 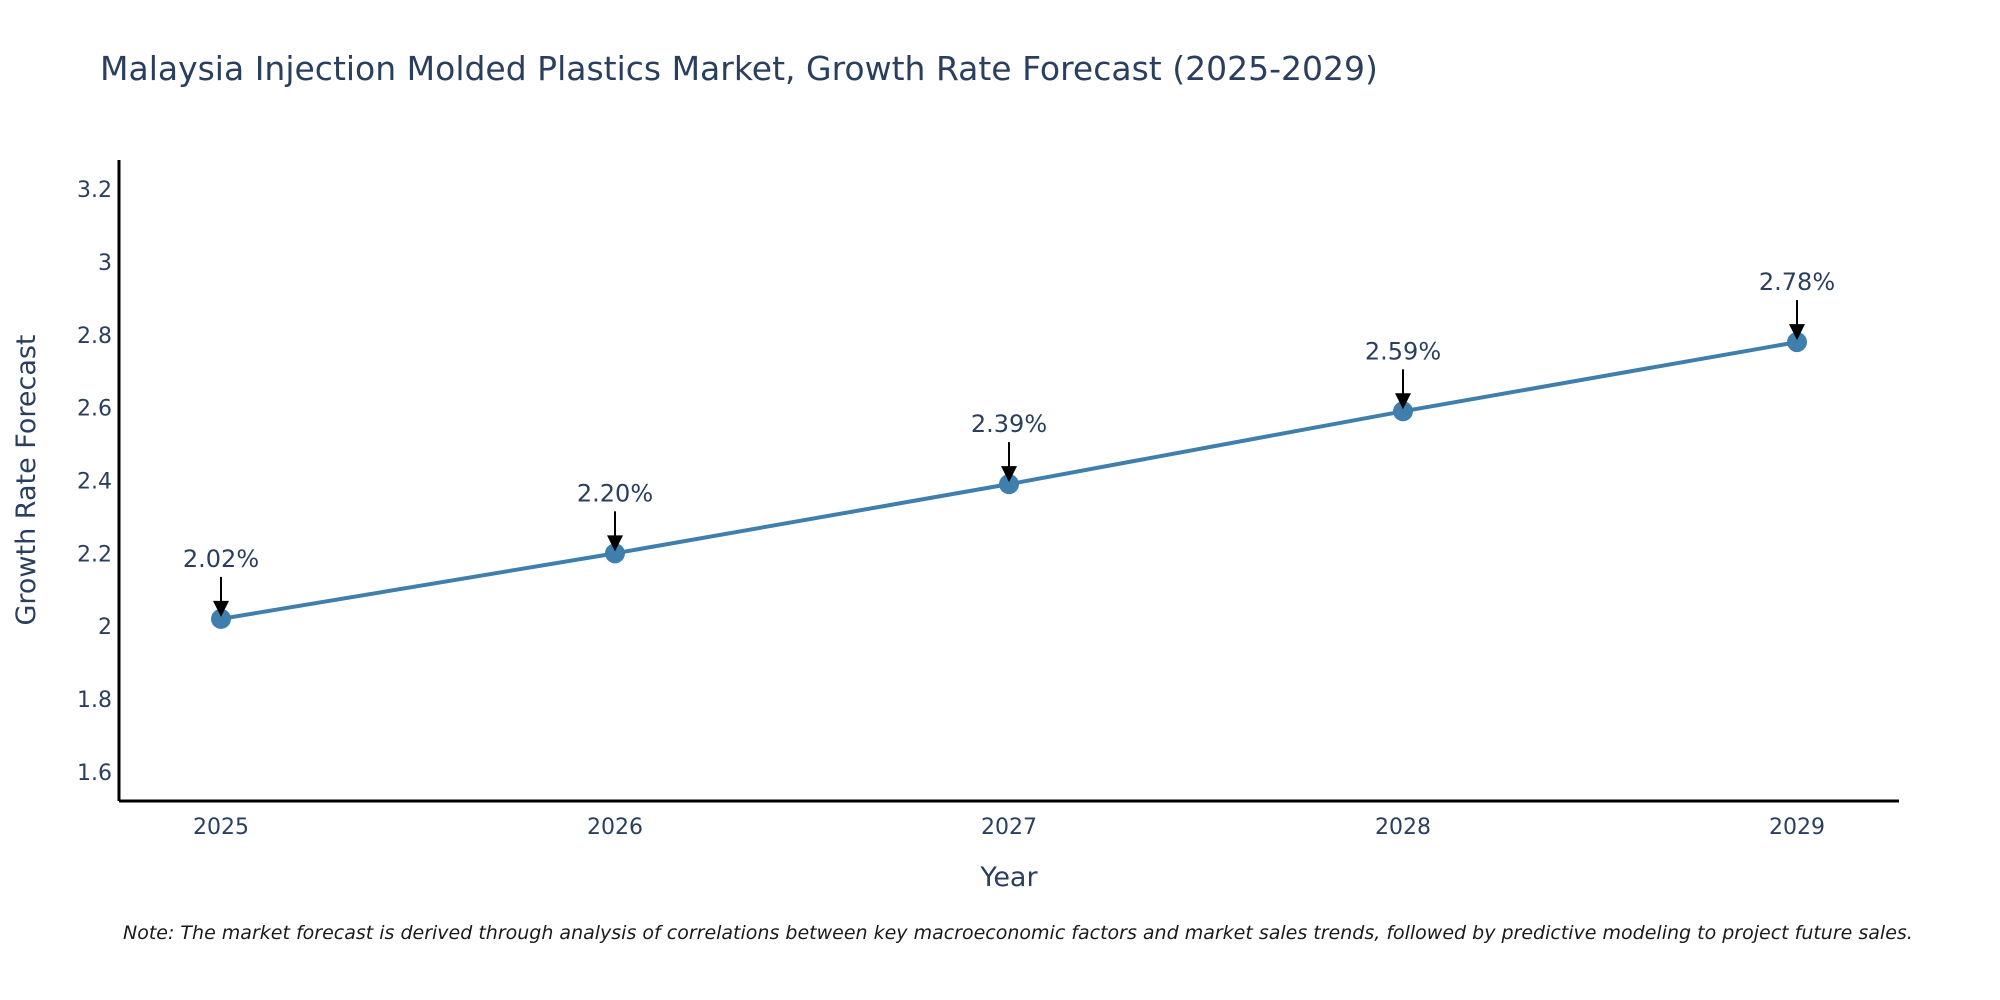 What do you see at coordinates (1797, 282) in the screenshot?
I see `data-label: 2.78%` at bounding box center [1797, 282].